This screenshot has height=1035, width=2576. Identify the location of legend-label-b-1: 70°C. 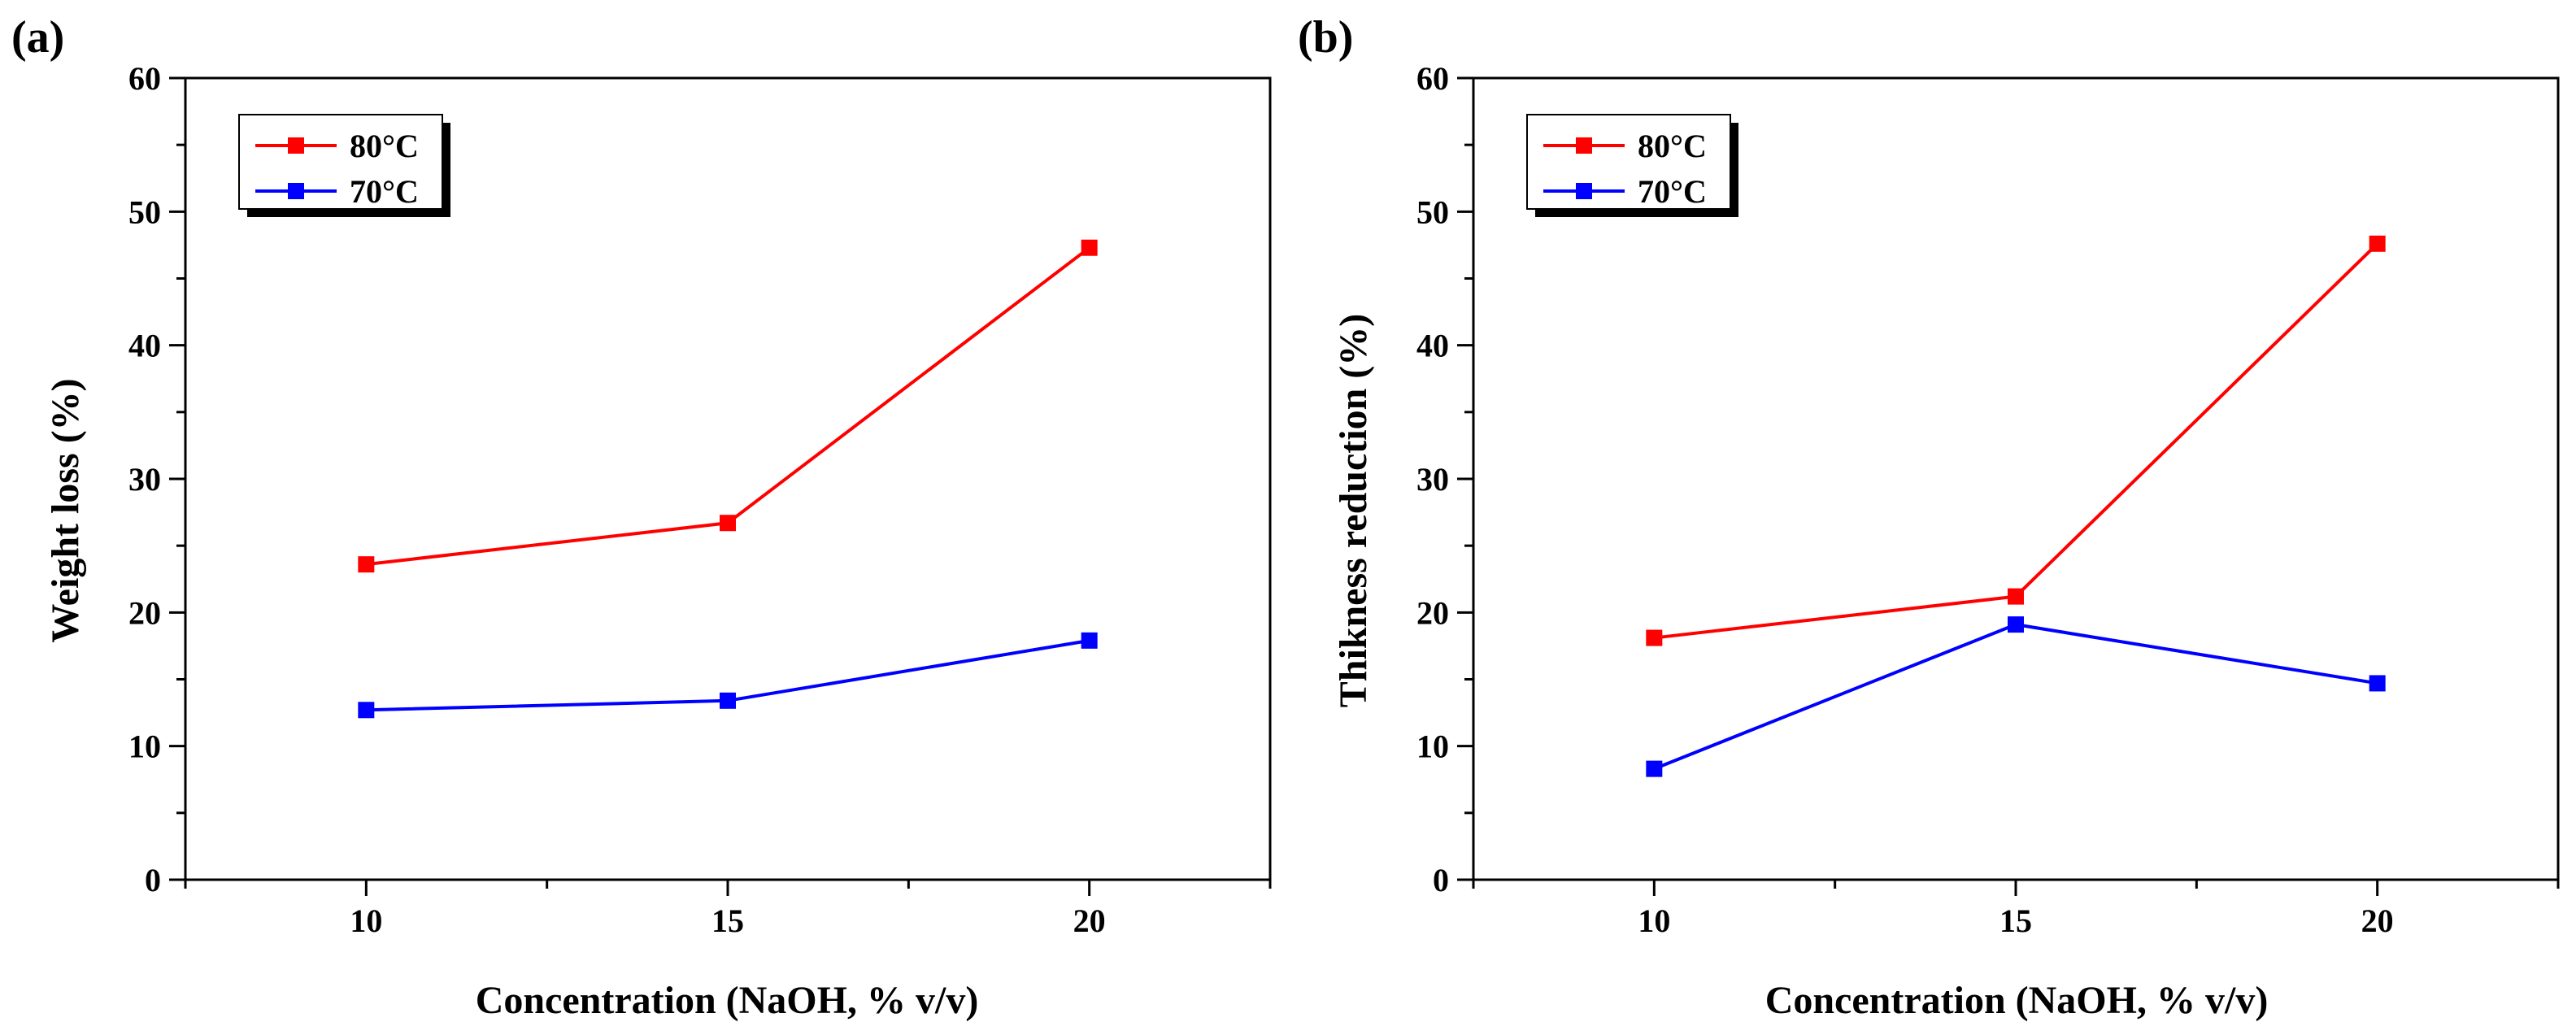
(1672, 191).